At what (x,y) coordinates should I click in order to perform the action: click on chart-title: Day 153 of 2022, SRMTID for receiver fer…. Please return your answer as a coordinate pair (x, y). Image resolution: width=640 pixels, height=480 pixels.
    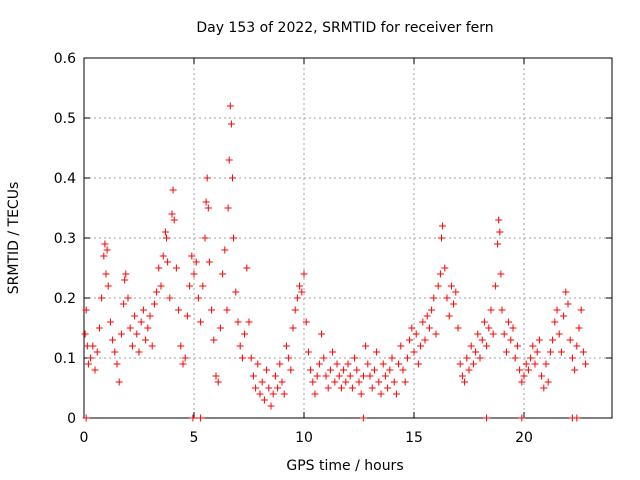
    Looking at the image, I should click on (344, 28).